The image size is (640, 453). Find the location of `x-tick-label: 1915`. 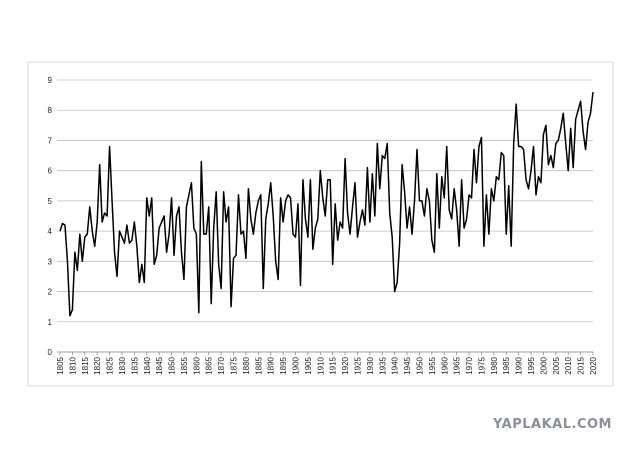

x-tick-label: 1915 is located at coordinates (333, 365).